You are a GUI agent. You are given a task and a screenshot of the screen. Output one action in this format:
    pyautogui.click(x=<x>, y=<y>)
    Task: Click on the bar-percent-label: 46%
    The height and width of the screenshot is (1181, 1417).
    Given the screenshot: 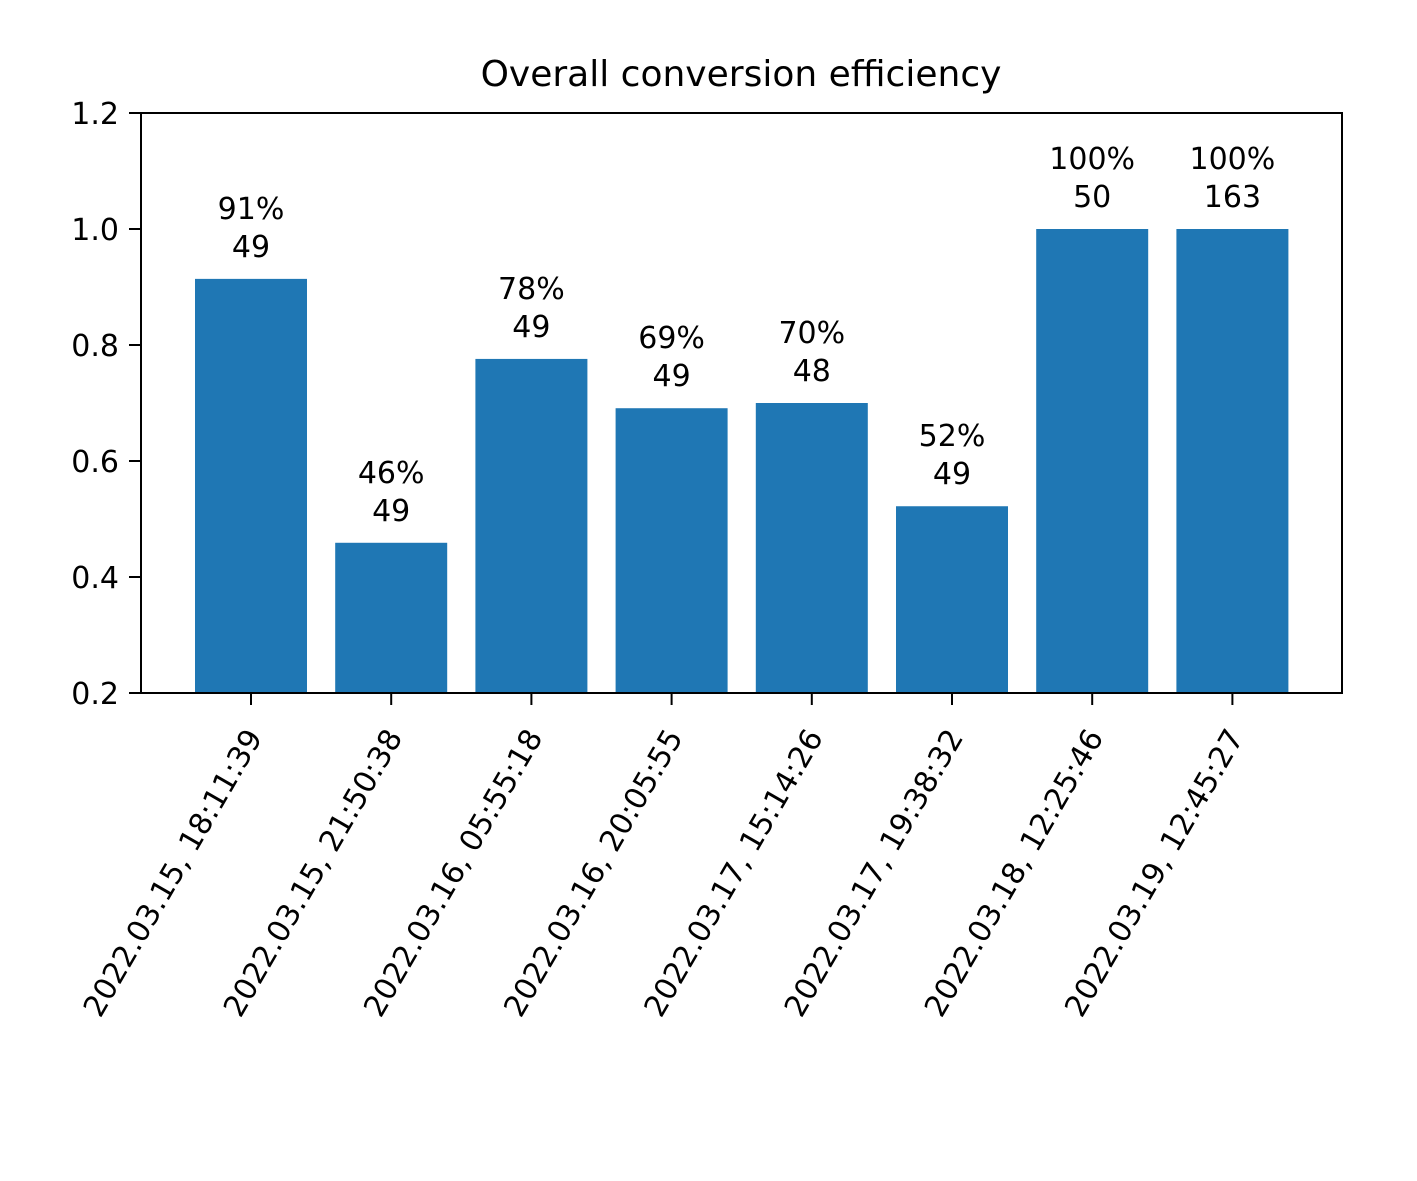 What is the action you would take?
    pyautogui.click(x=391, y=473)
    